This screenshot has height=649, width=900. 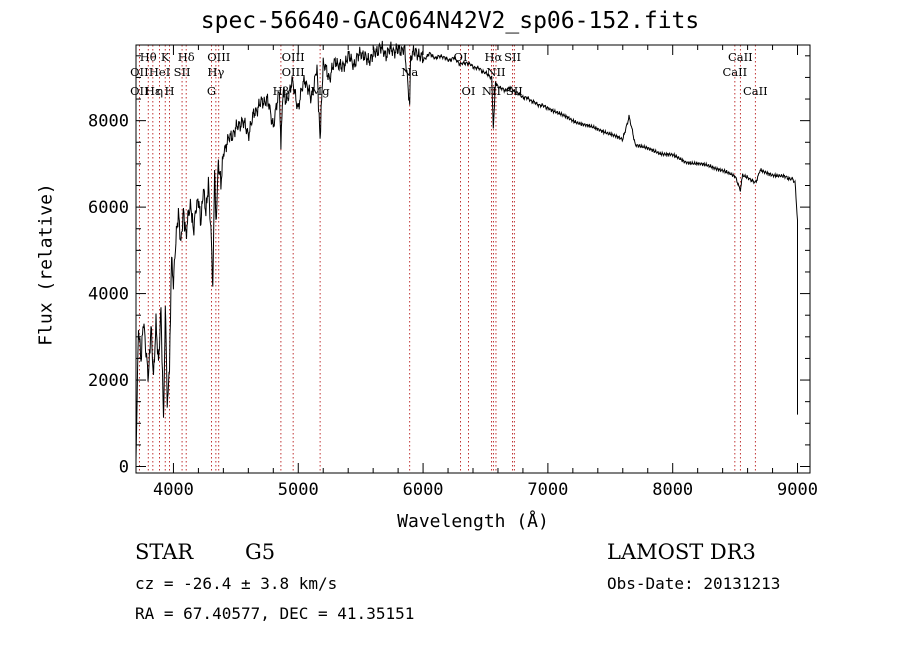 What do you see at coordinates (547, 490) in the screenshot?
I see `x-tick-label: 7000` at bounding box center [547, 490].